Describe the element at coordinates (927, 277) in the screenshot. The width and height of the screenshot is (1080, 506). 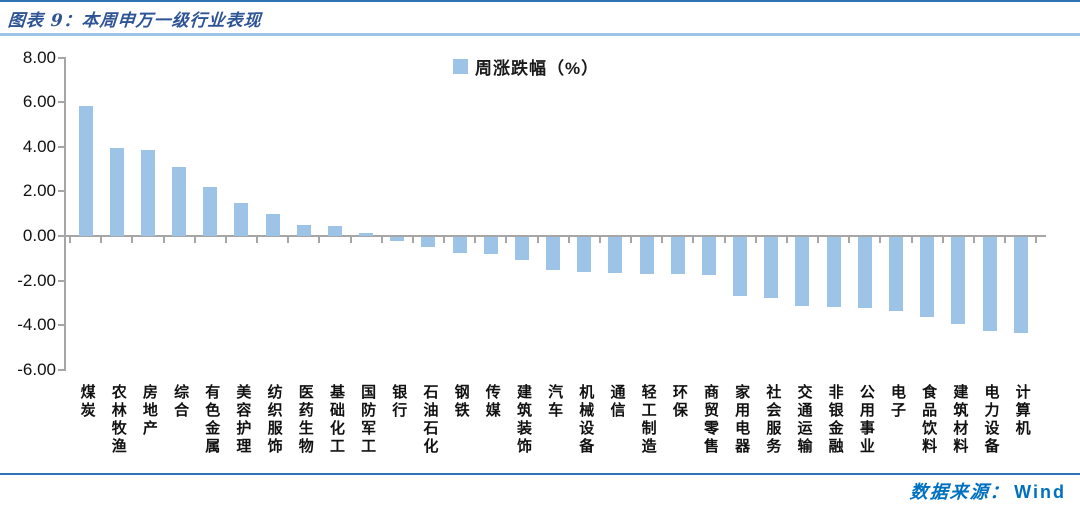
I see `bar-食品饮料` at that location.